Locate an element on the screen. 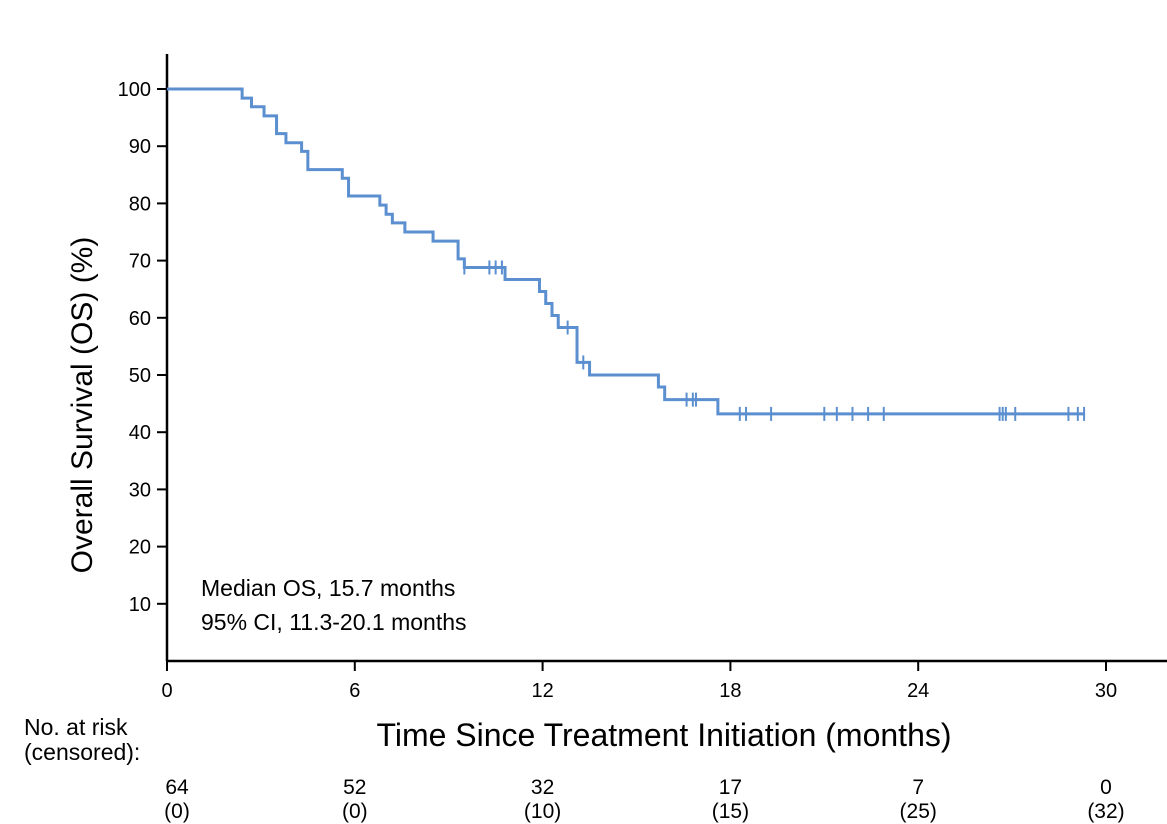 This screenshot has width=1167, height=824. y-tick-label: 10 is located at coordinates (140, 605).